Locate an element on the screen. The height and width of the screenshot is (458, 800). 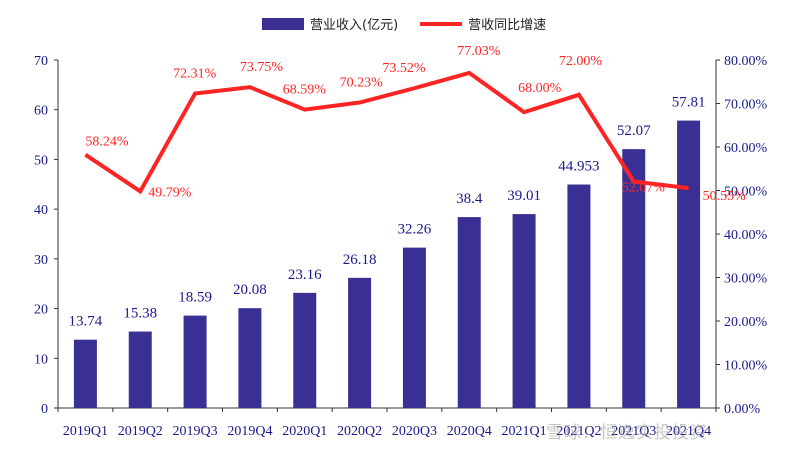
growth-value-label: 49.79% is located at coordinates (170, 192).